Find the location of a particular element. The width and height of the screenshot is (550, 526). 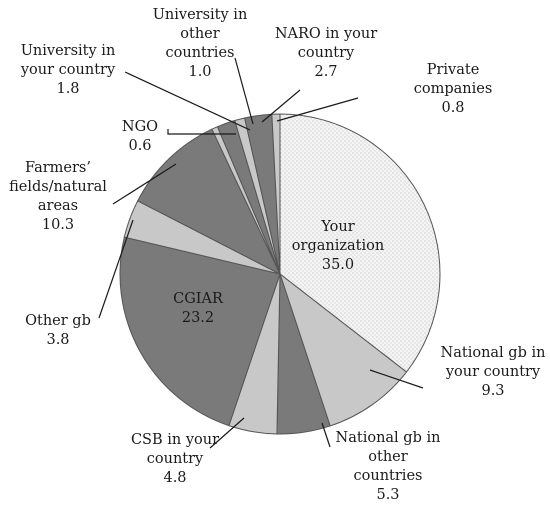

label-csb-in-your-country: CSB in your country 4.8 is located at coordinates (175, 459).